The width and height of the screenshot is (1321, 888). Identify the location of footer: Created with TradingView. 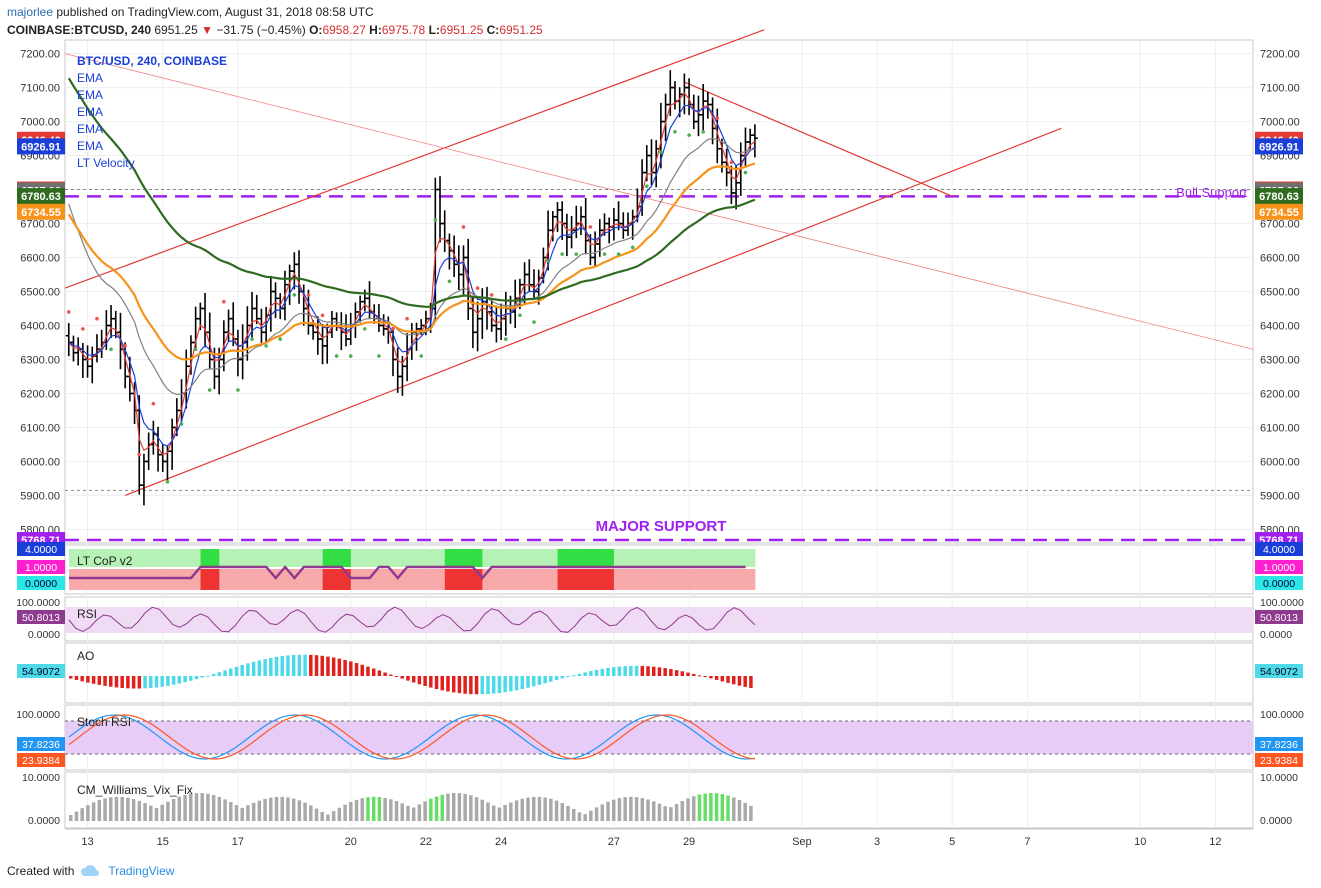
(90, 871).